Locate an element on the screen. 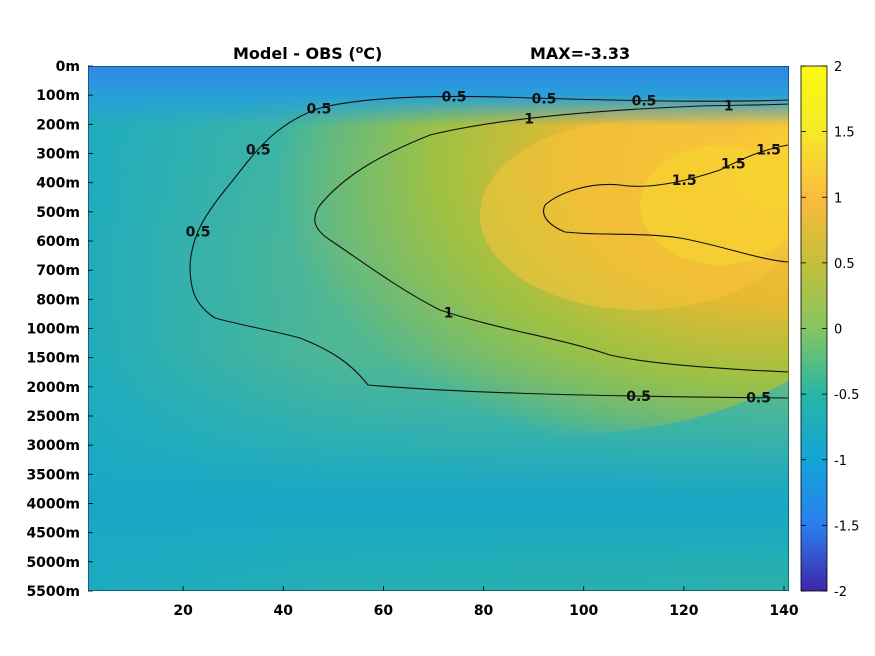 This screenshot has height=656, width=875. y-tick-label: 2000m is located at coordinates (53, 388).